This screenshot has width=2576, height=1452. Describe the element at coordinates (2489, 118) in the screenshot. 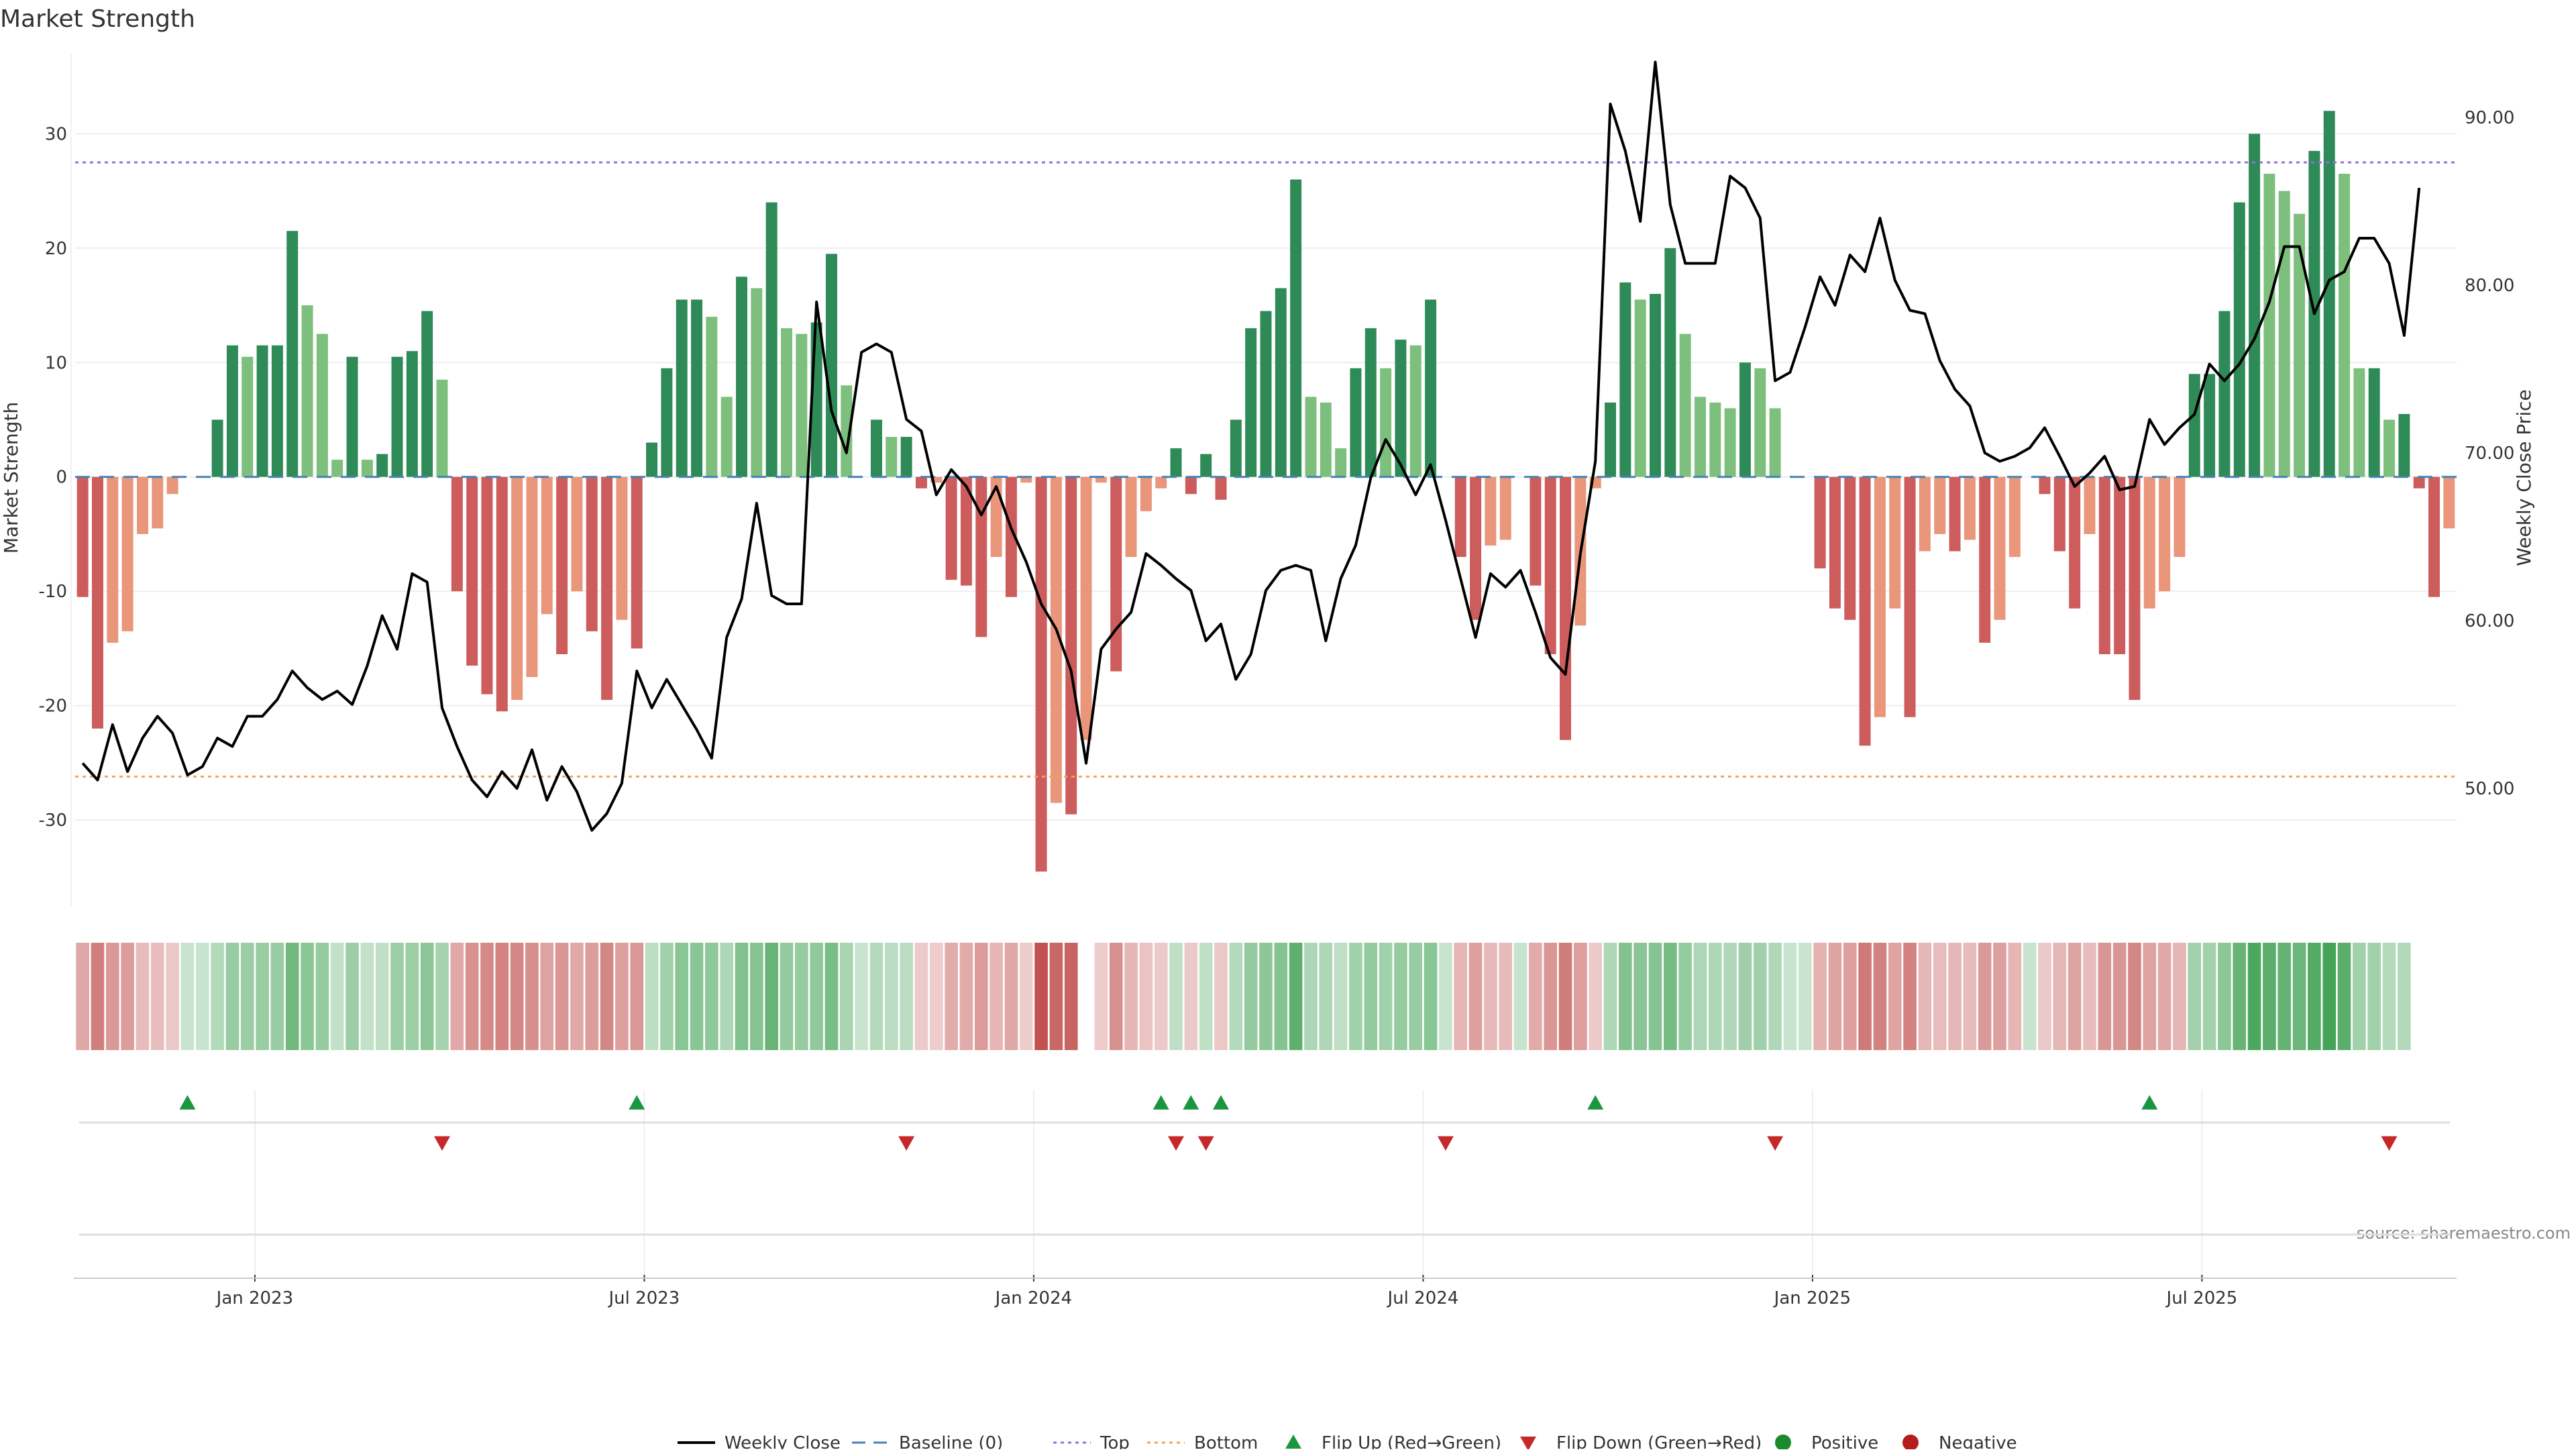

I see `right-tick-label: 90.00` at that location.